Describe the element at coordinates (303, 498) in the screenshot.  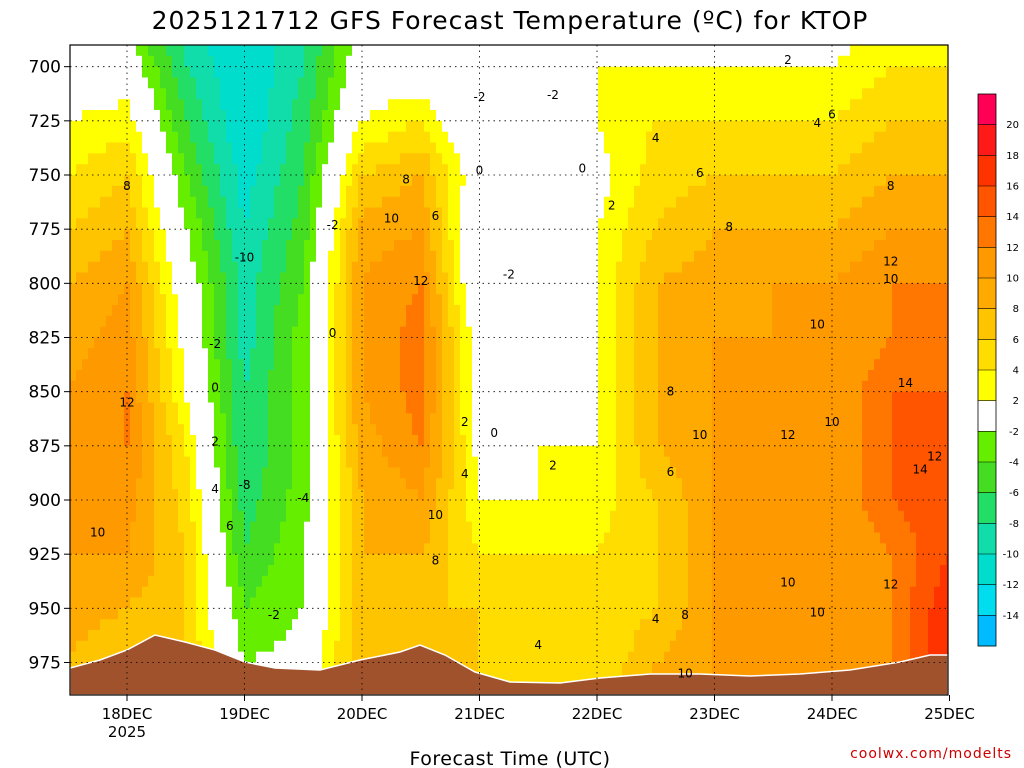
I see `contour-label: -4` at that location.